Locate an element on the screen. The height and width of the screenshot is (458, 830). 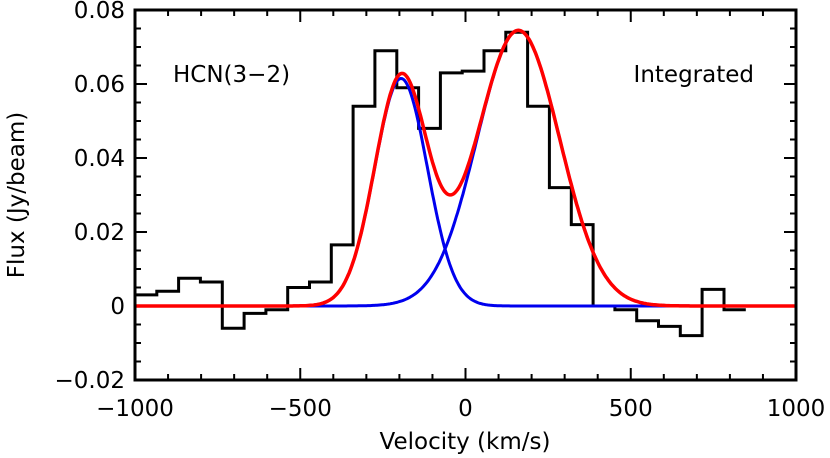
x-tick-label: −500 is located at coordinates (300, 409).